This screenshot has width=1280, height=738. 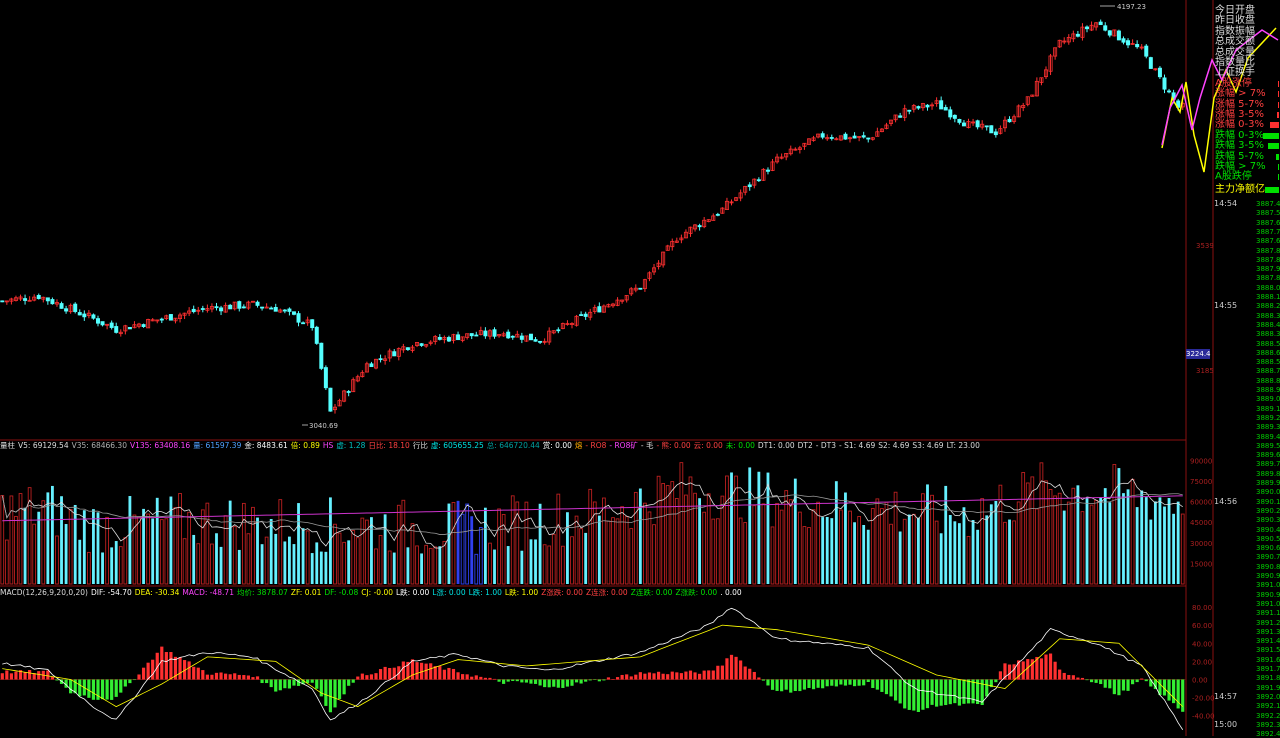 I want to click on tick-price: 3892.4, so click(x=1268, y=734).